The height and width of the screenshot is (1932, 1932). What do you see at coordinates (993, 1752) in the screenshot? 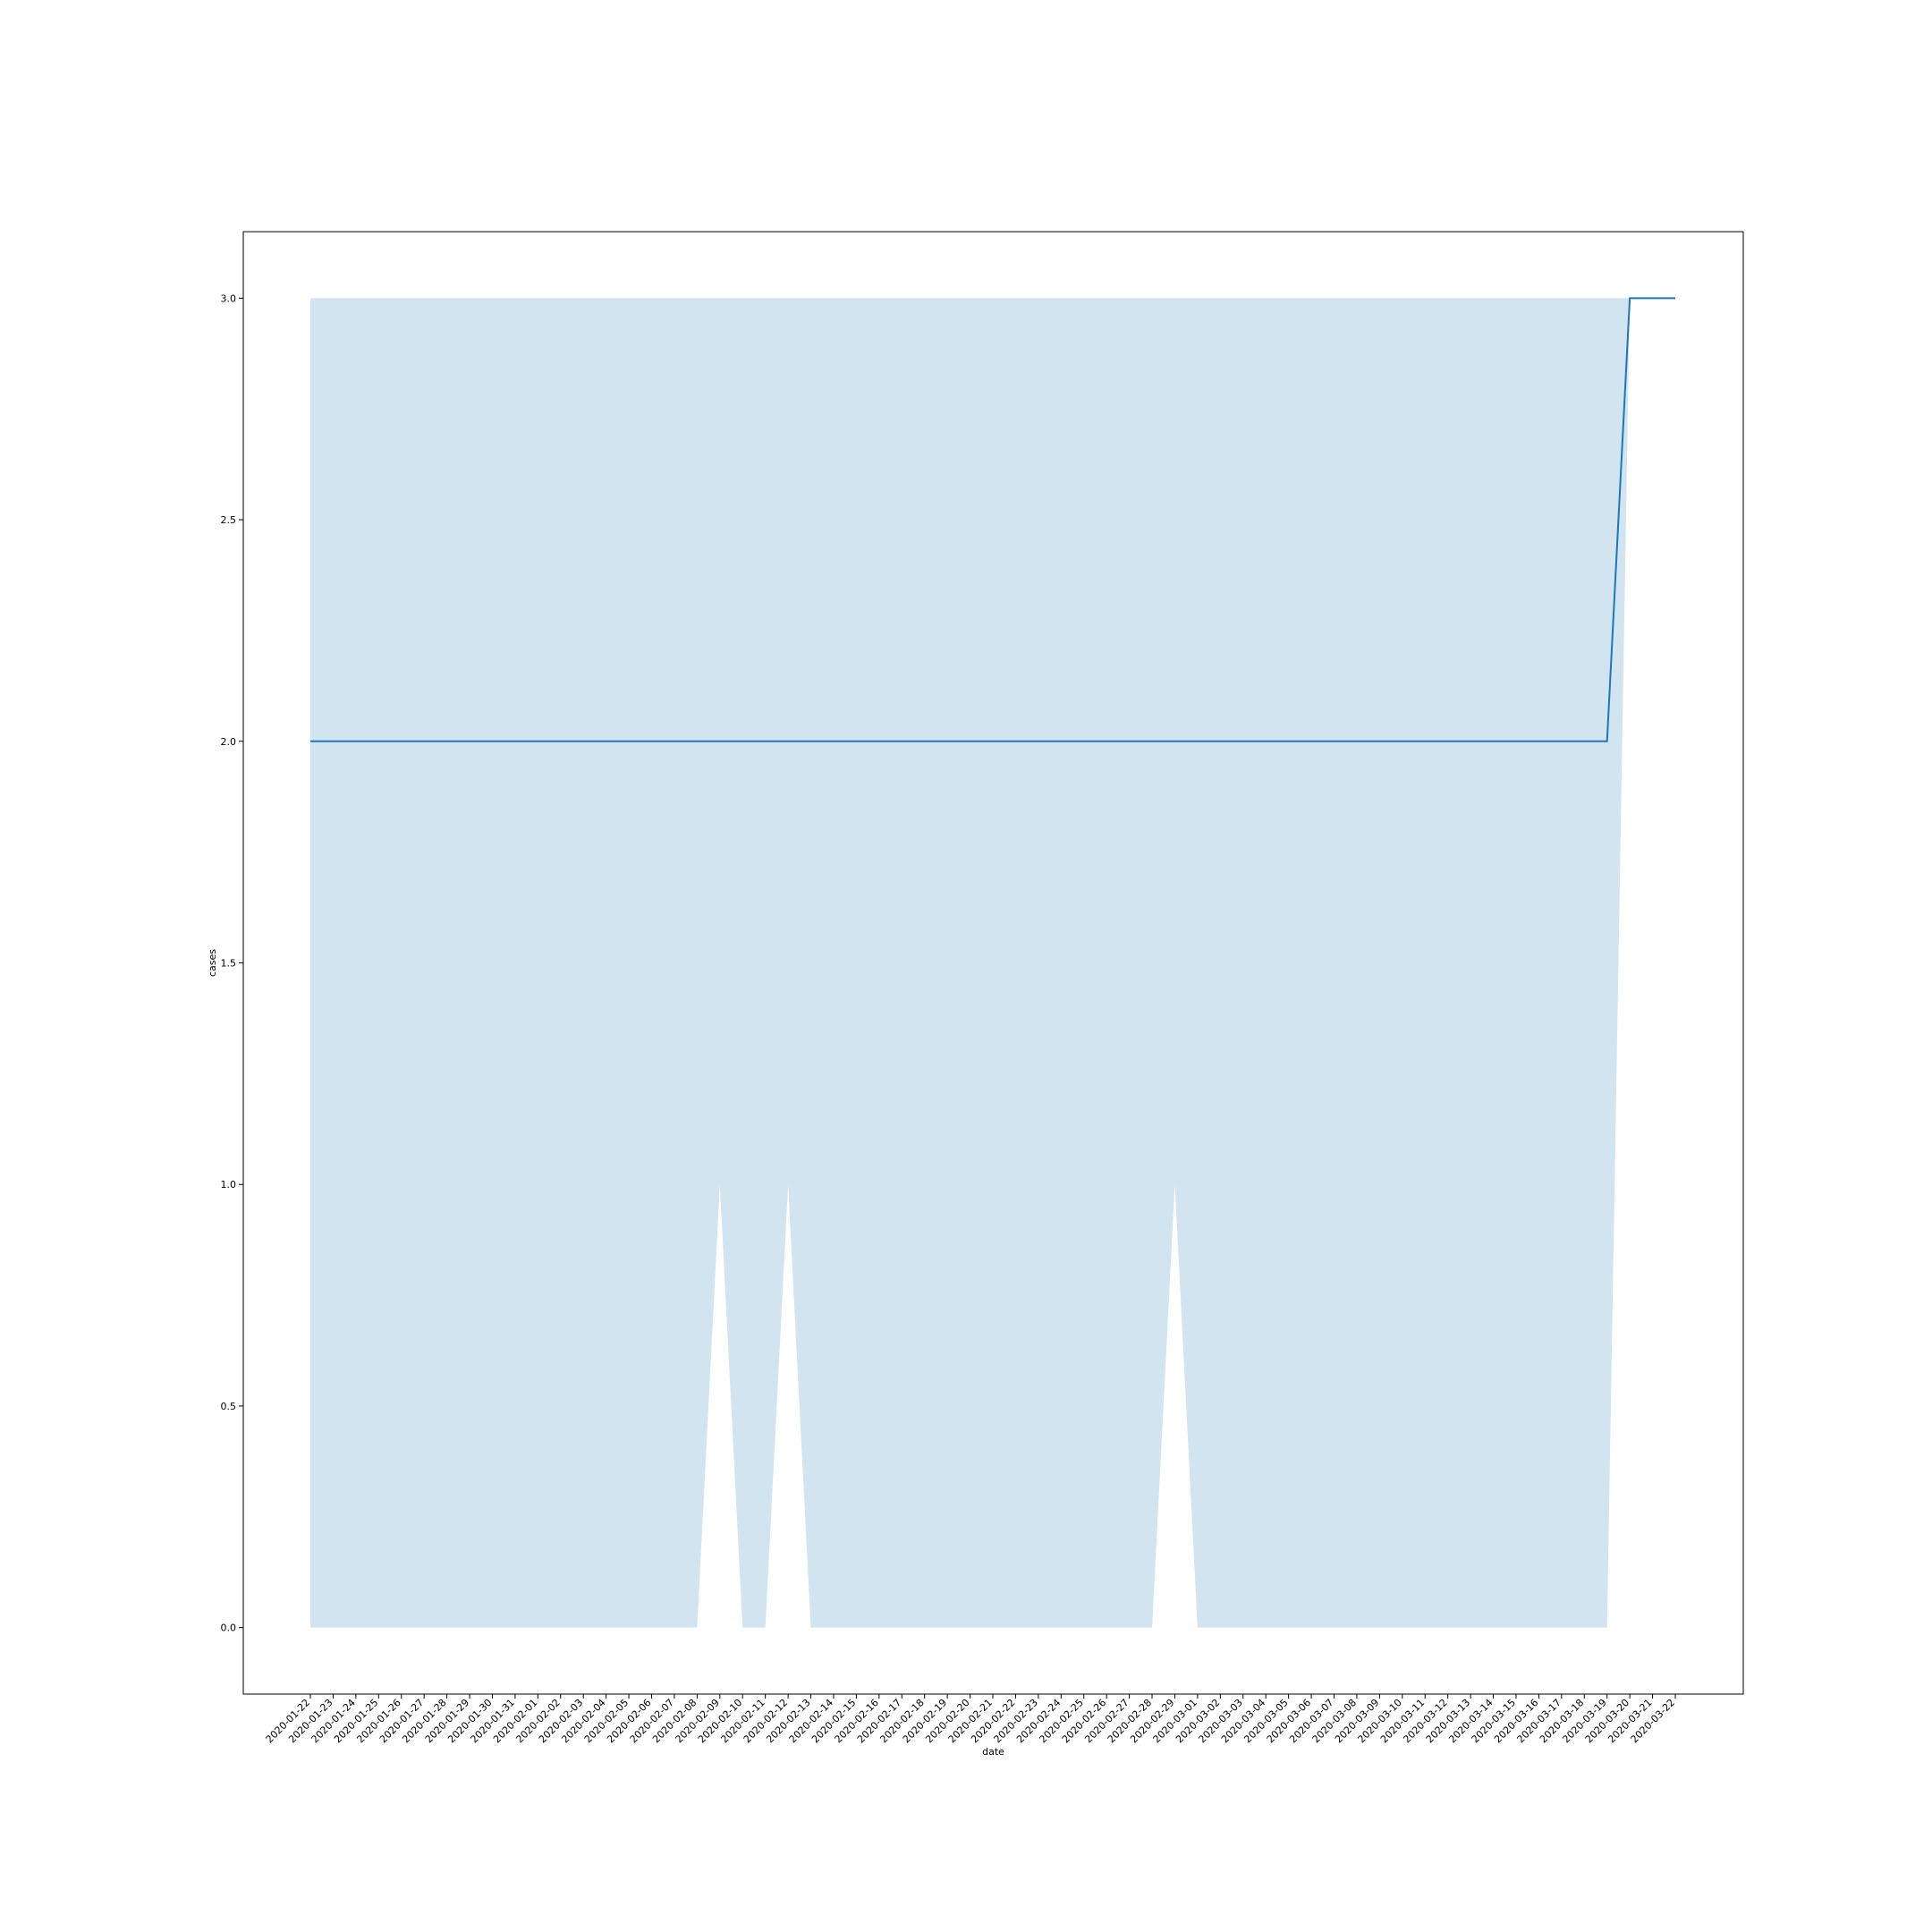
I see `x-axis-label: date` at bounding box center [993, 1752].